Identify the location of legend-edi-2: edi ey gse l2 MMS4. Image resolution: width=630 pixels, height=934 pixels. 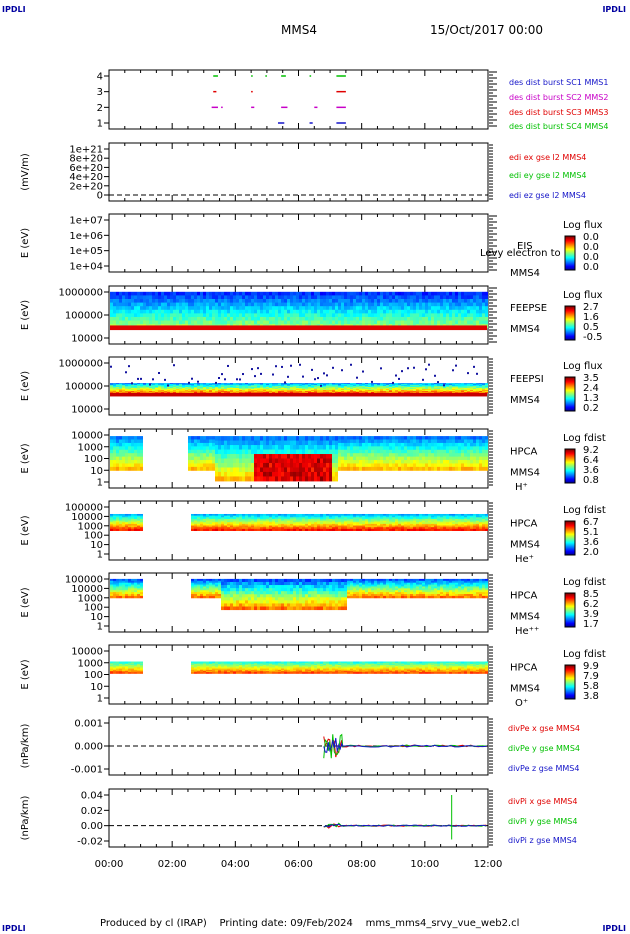
(548, 175).